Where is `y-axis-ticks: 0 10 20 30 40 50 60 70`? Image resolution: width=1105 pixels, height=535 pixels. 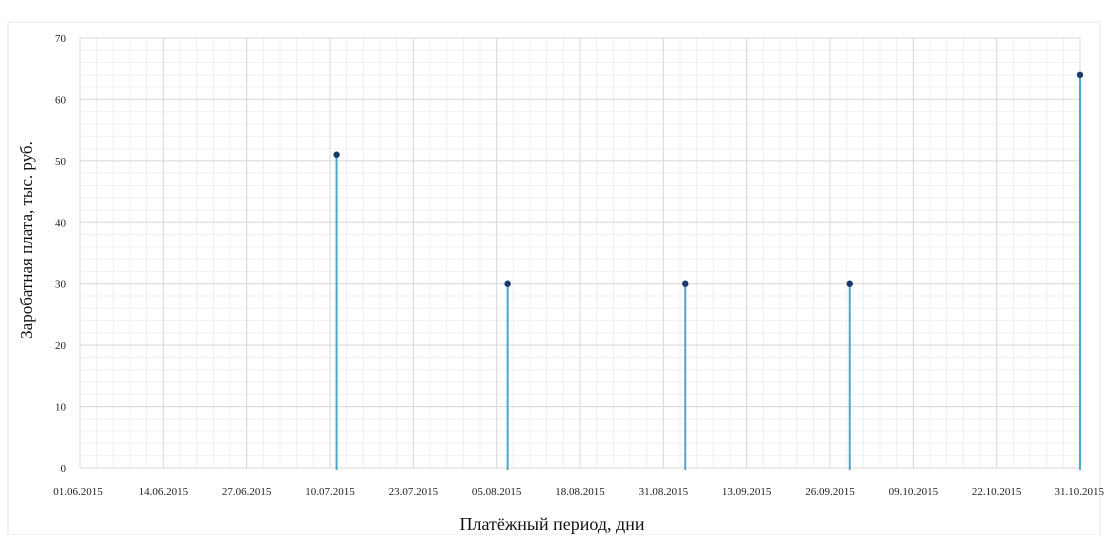
y-axis-ticks: 0 10 20 30 40 50 60 70 is located at coordinates (61, 254).